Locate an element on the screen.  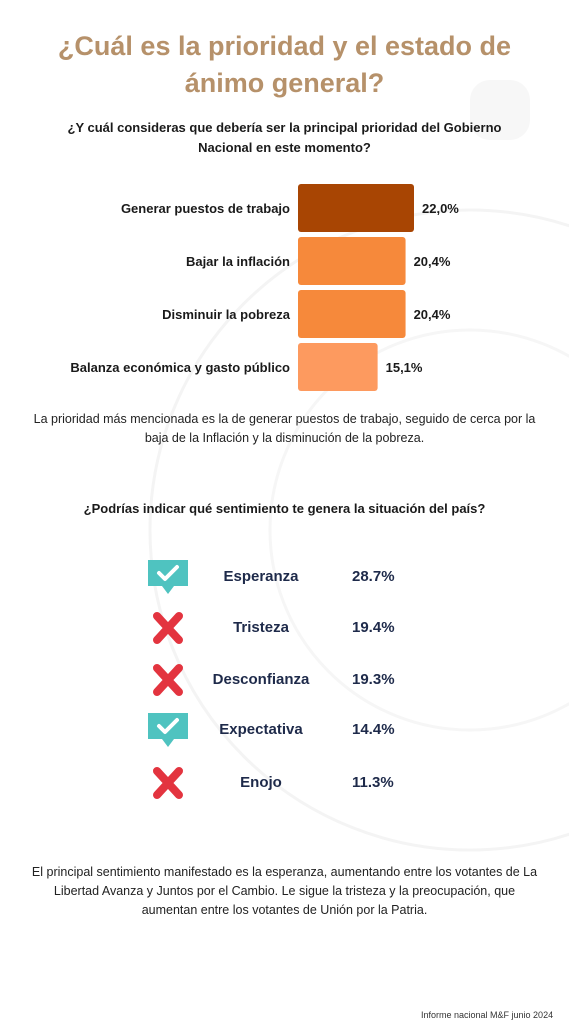
sentiment-label: Enojo is located at coordinates (261, 782).